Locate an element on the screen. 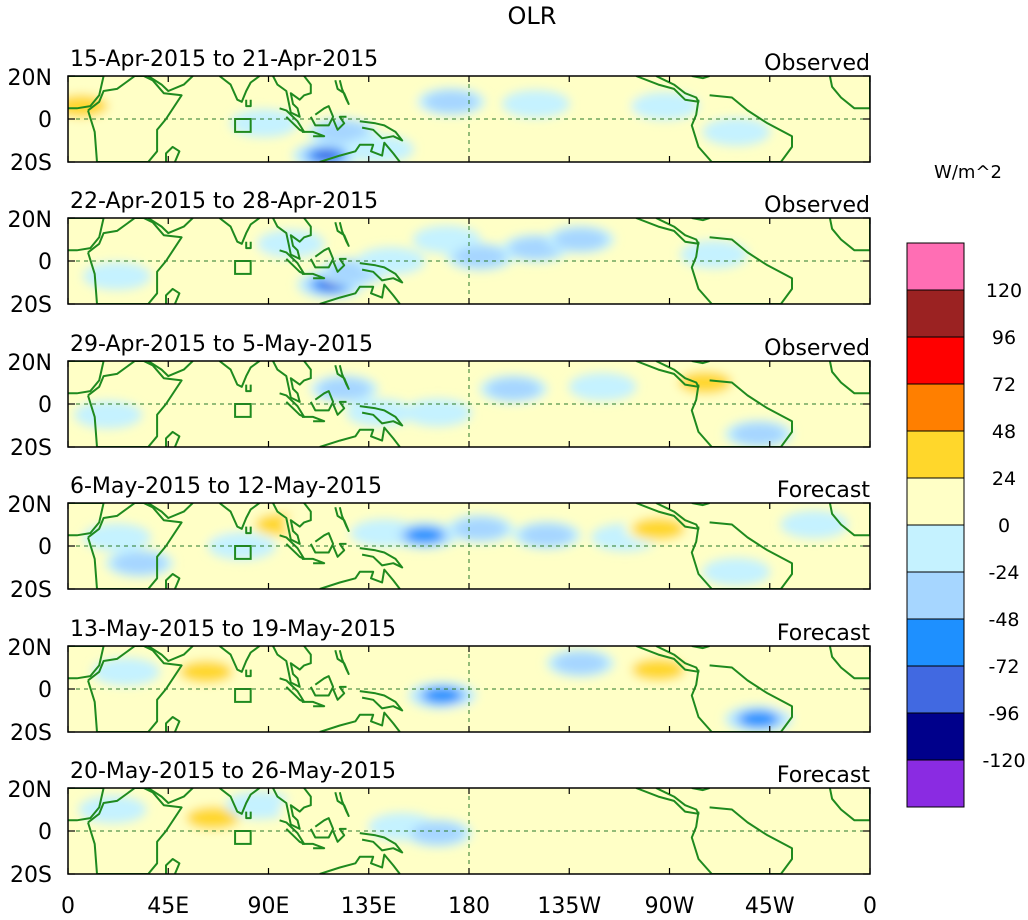 The height and width of the screenshot is (920, 1028). panel-kind-label: Forecast is located at coordinates (823, 775).